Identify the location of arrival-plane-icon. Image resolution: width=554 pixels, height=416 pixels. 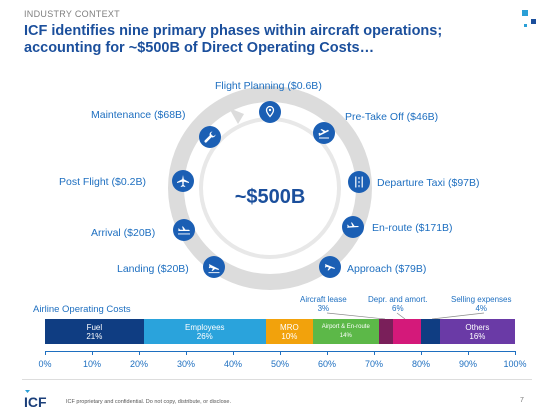
(184, 230).